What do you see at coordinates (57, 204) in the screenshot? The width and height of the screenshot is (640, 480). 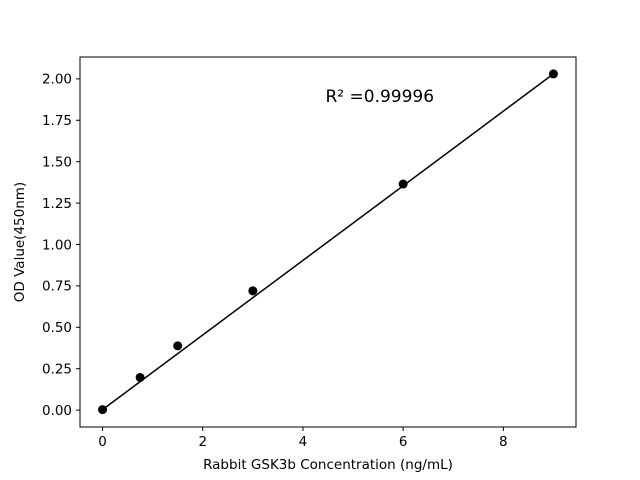 I see `y-tick-label: 1.25` at bounding box center [57, 204].